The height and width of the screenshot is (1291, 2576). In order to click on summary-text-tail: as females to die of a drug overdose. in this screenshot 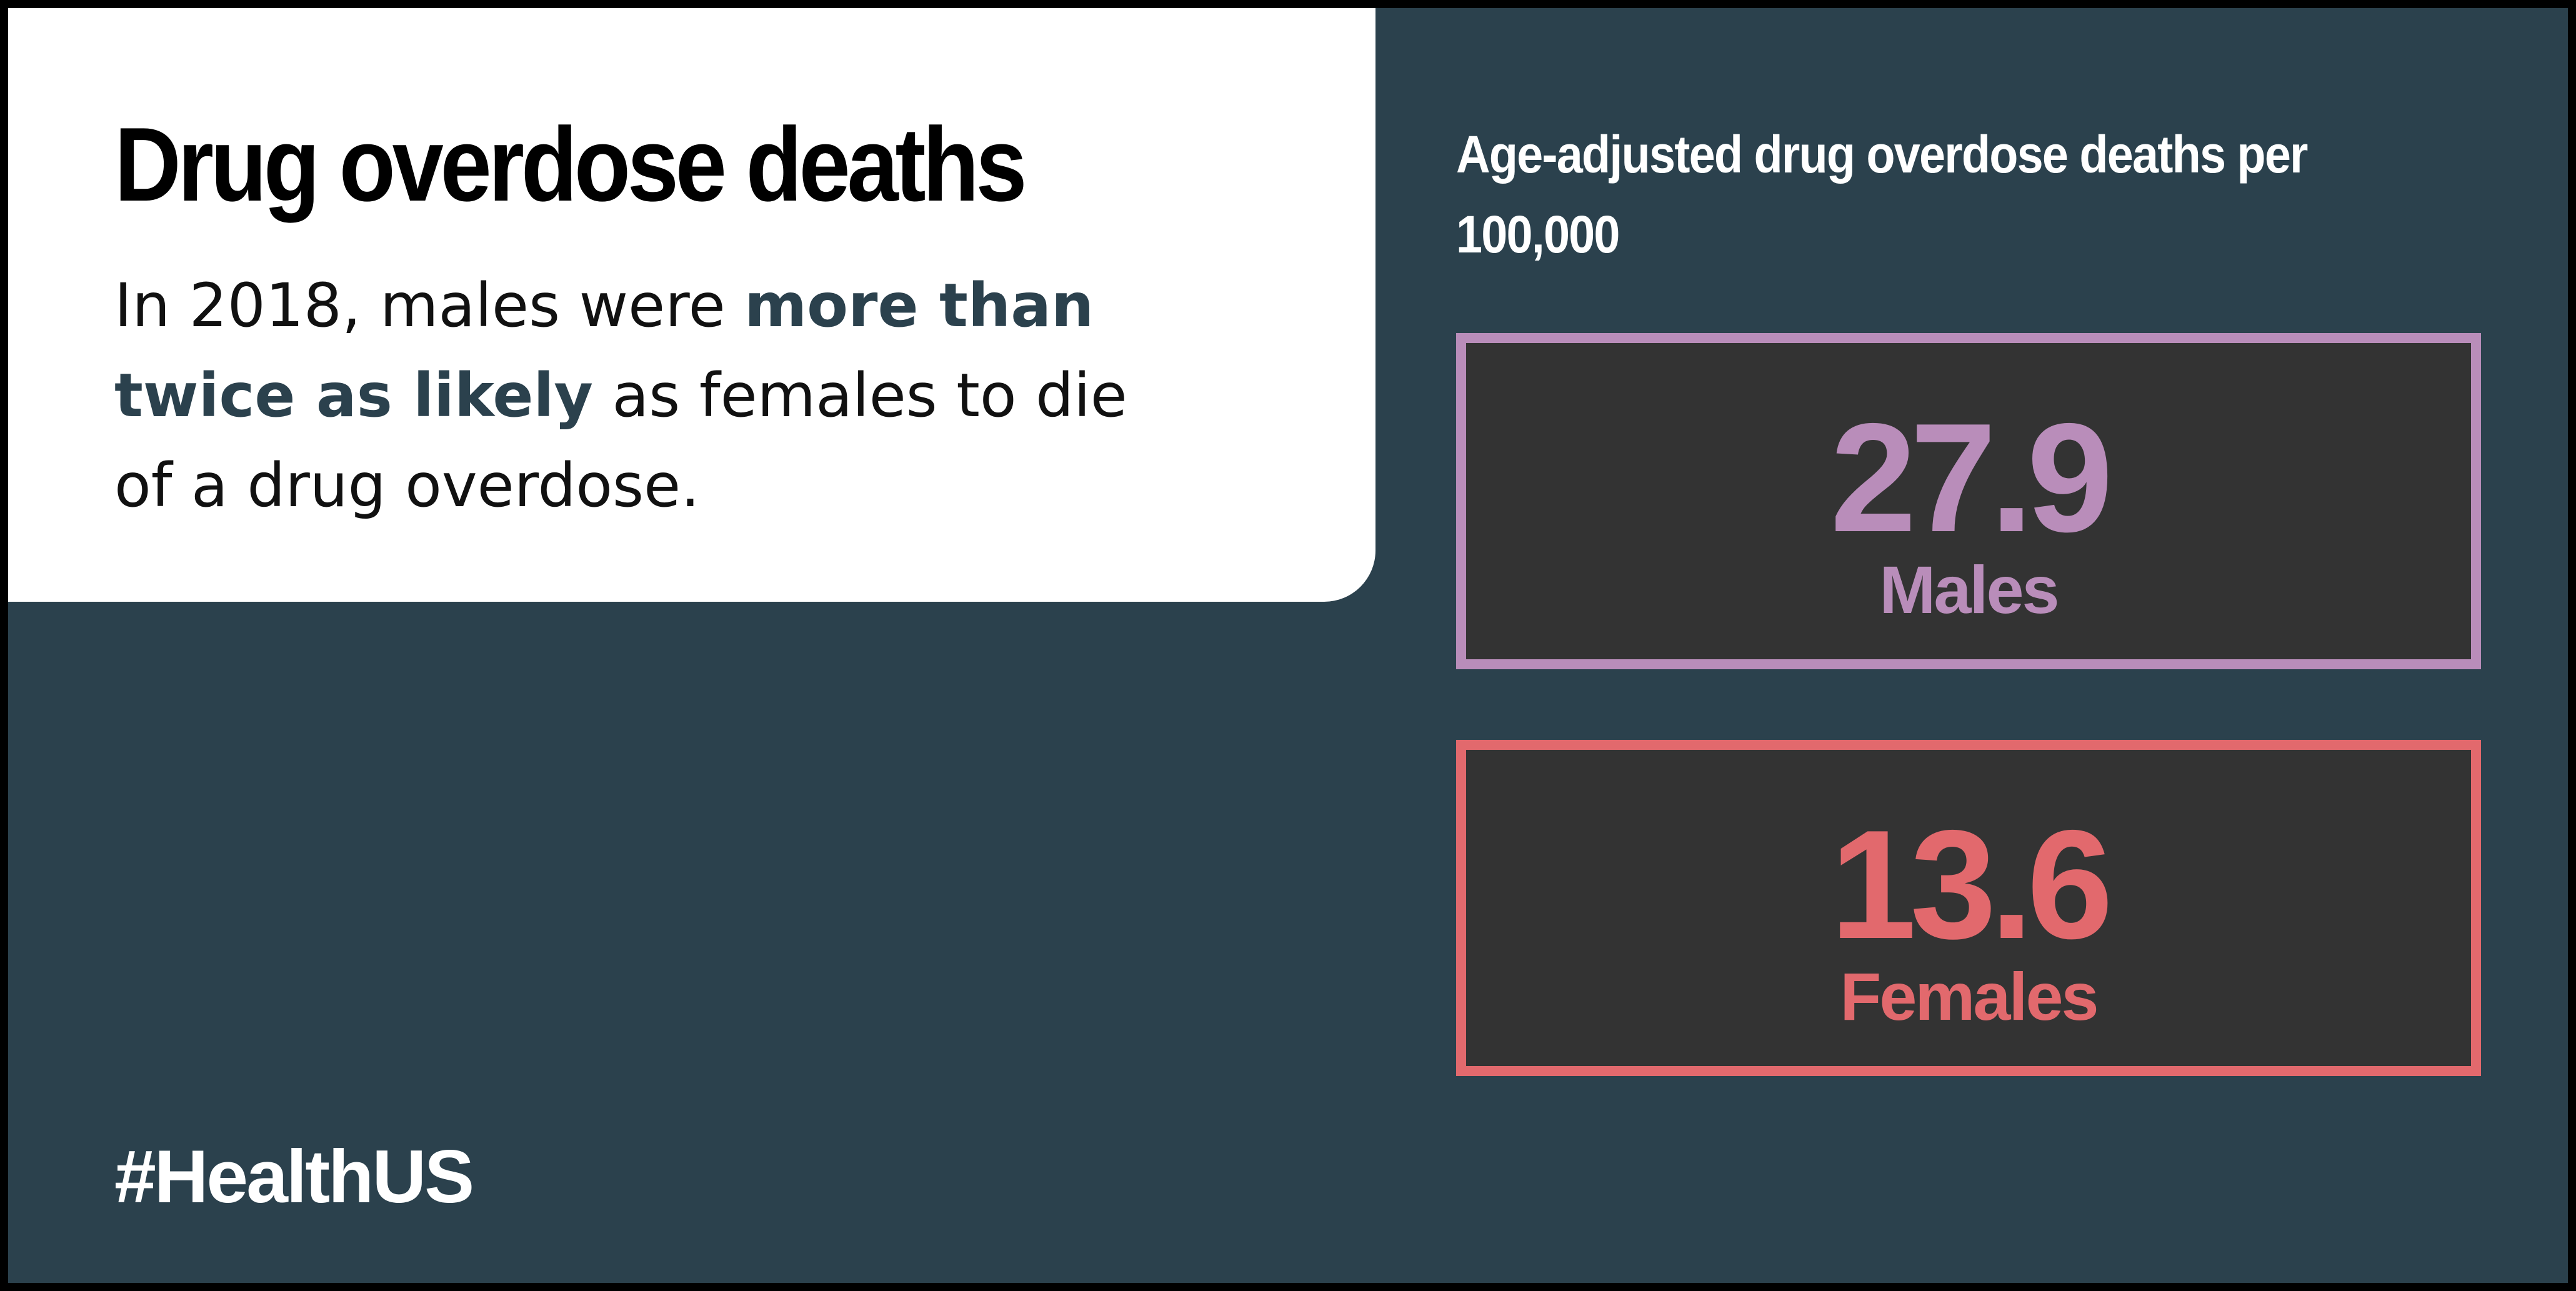, I will do `click(620, 441)`.